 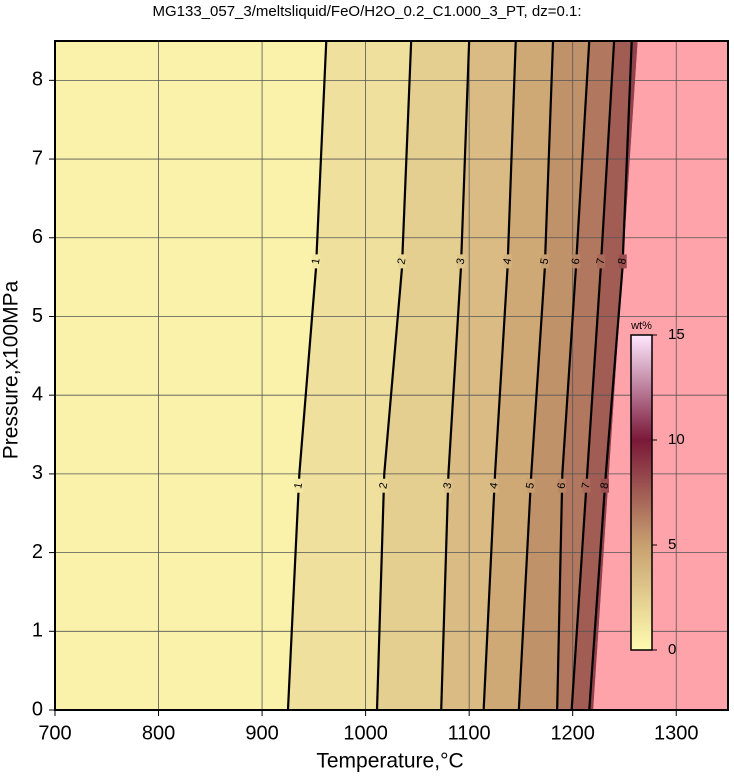 I want to click on x-tick-label: 1000, so click(x=365, y=733).